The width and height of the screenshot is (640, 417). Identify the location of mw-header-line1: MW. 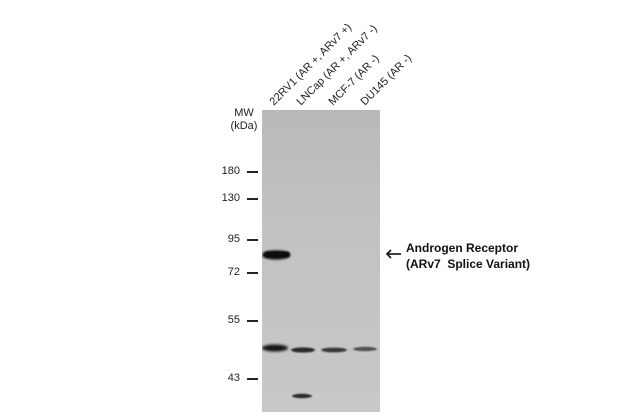
(244, 113).